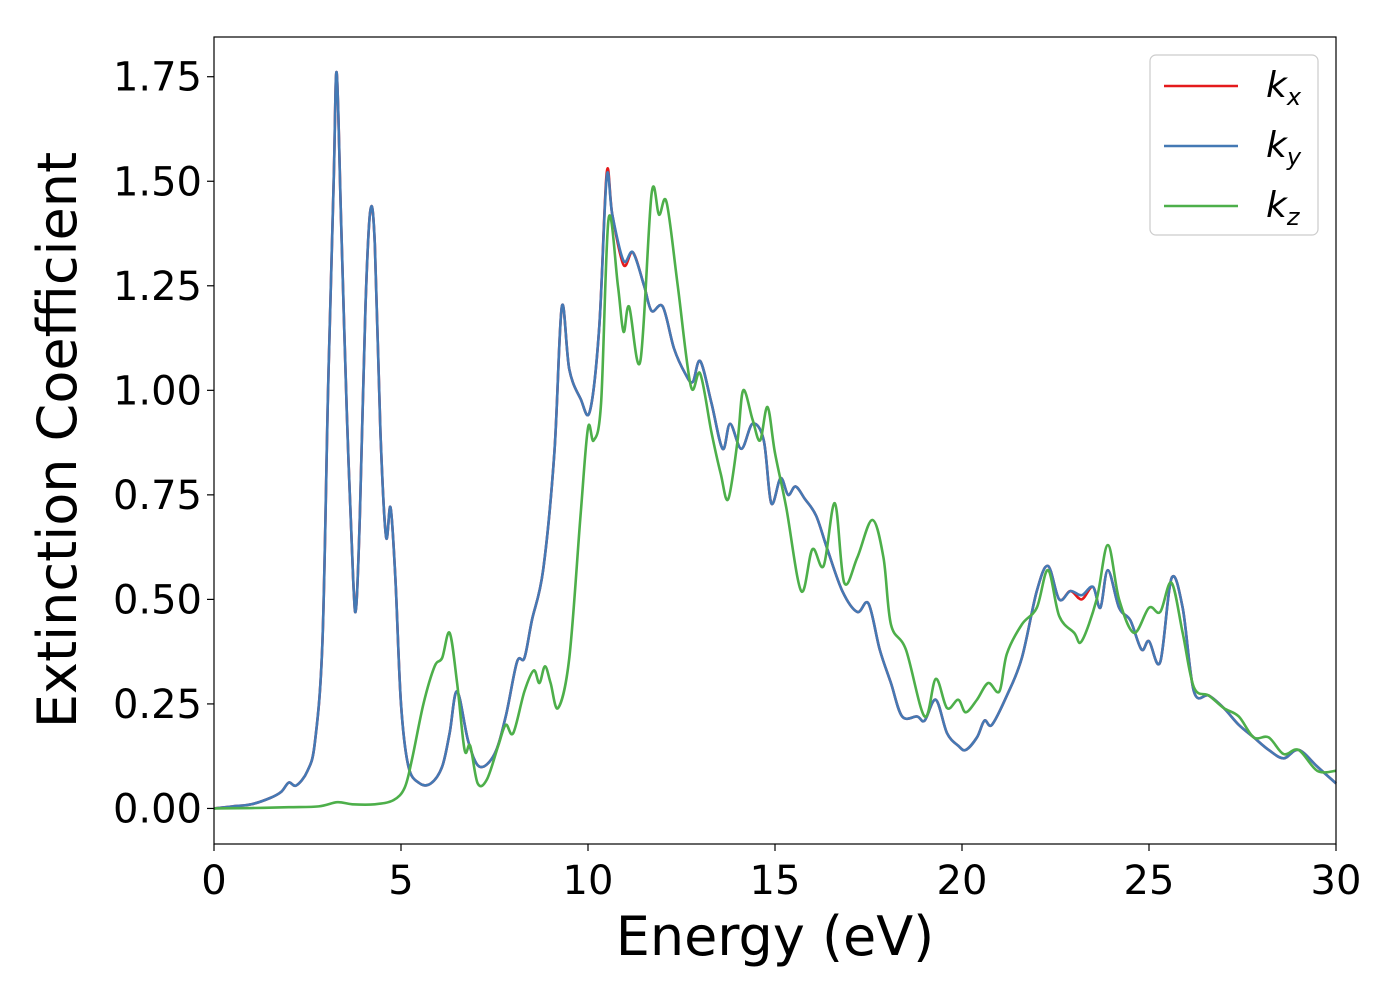 This screenshot has height=1000, width=1400. I want to click on legend-label-y: ky, so click(1284, 148).